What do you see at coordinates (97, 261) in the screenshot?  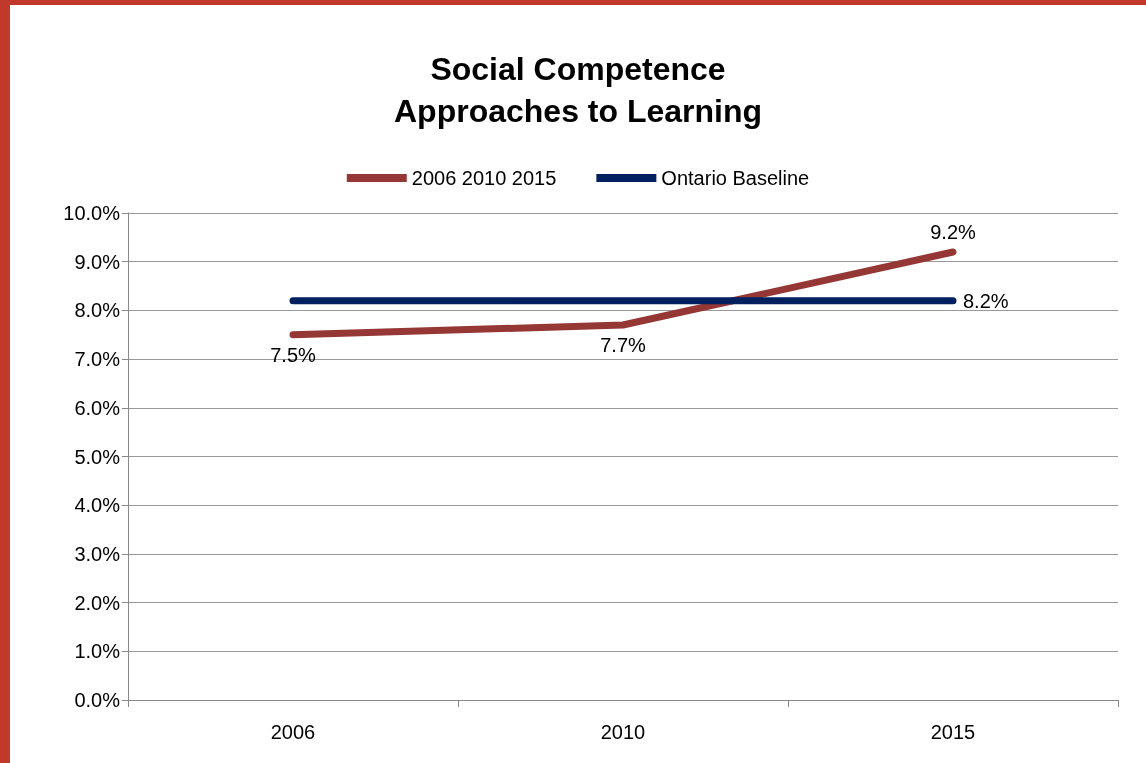 I see `y-tick-label: 9.0%` at bounding box center [97, 261].